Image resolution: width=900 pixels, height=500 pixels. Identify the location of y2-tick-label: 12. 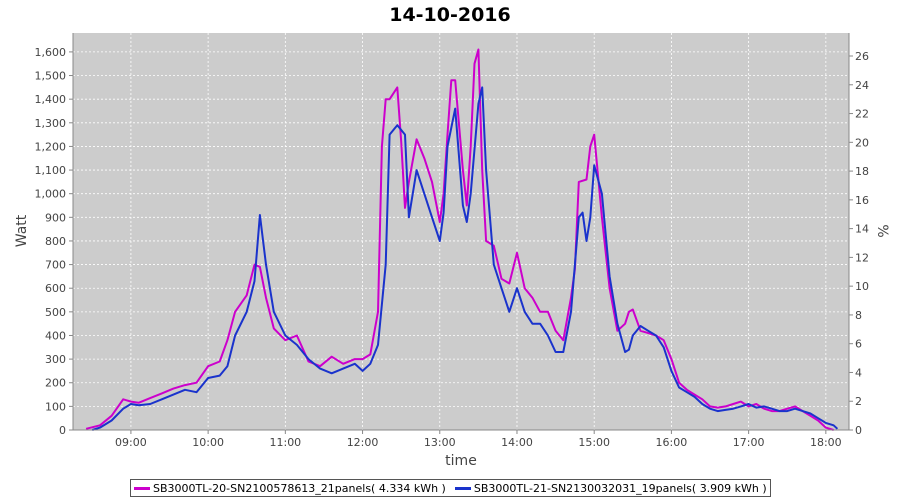
(862, 257).